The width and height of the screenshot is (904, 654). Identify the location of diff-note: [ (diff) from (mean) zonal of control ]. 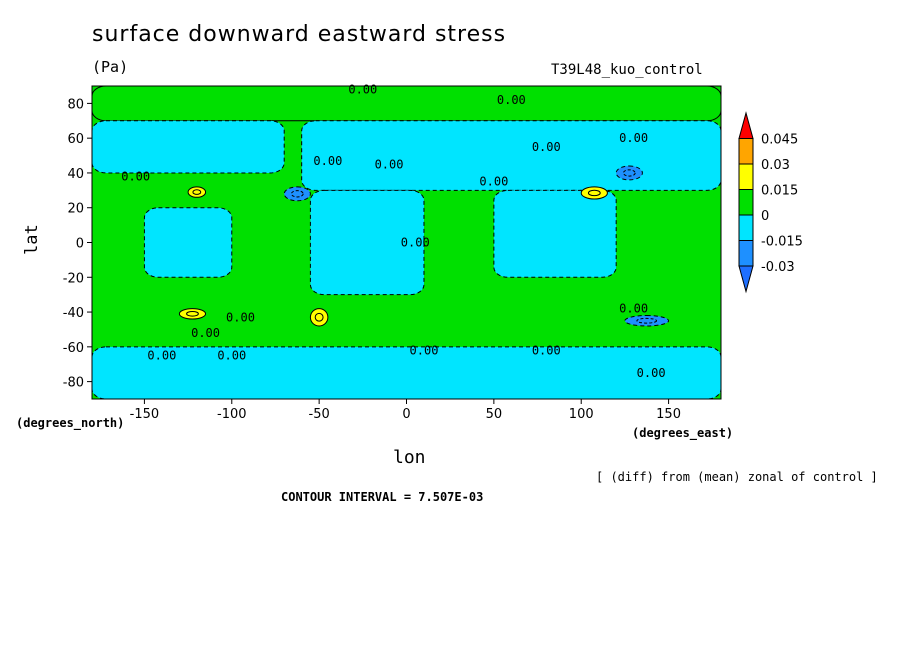
(737, 477).